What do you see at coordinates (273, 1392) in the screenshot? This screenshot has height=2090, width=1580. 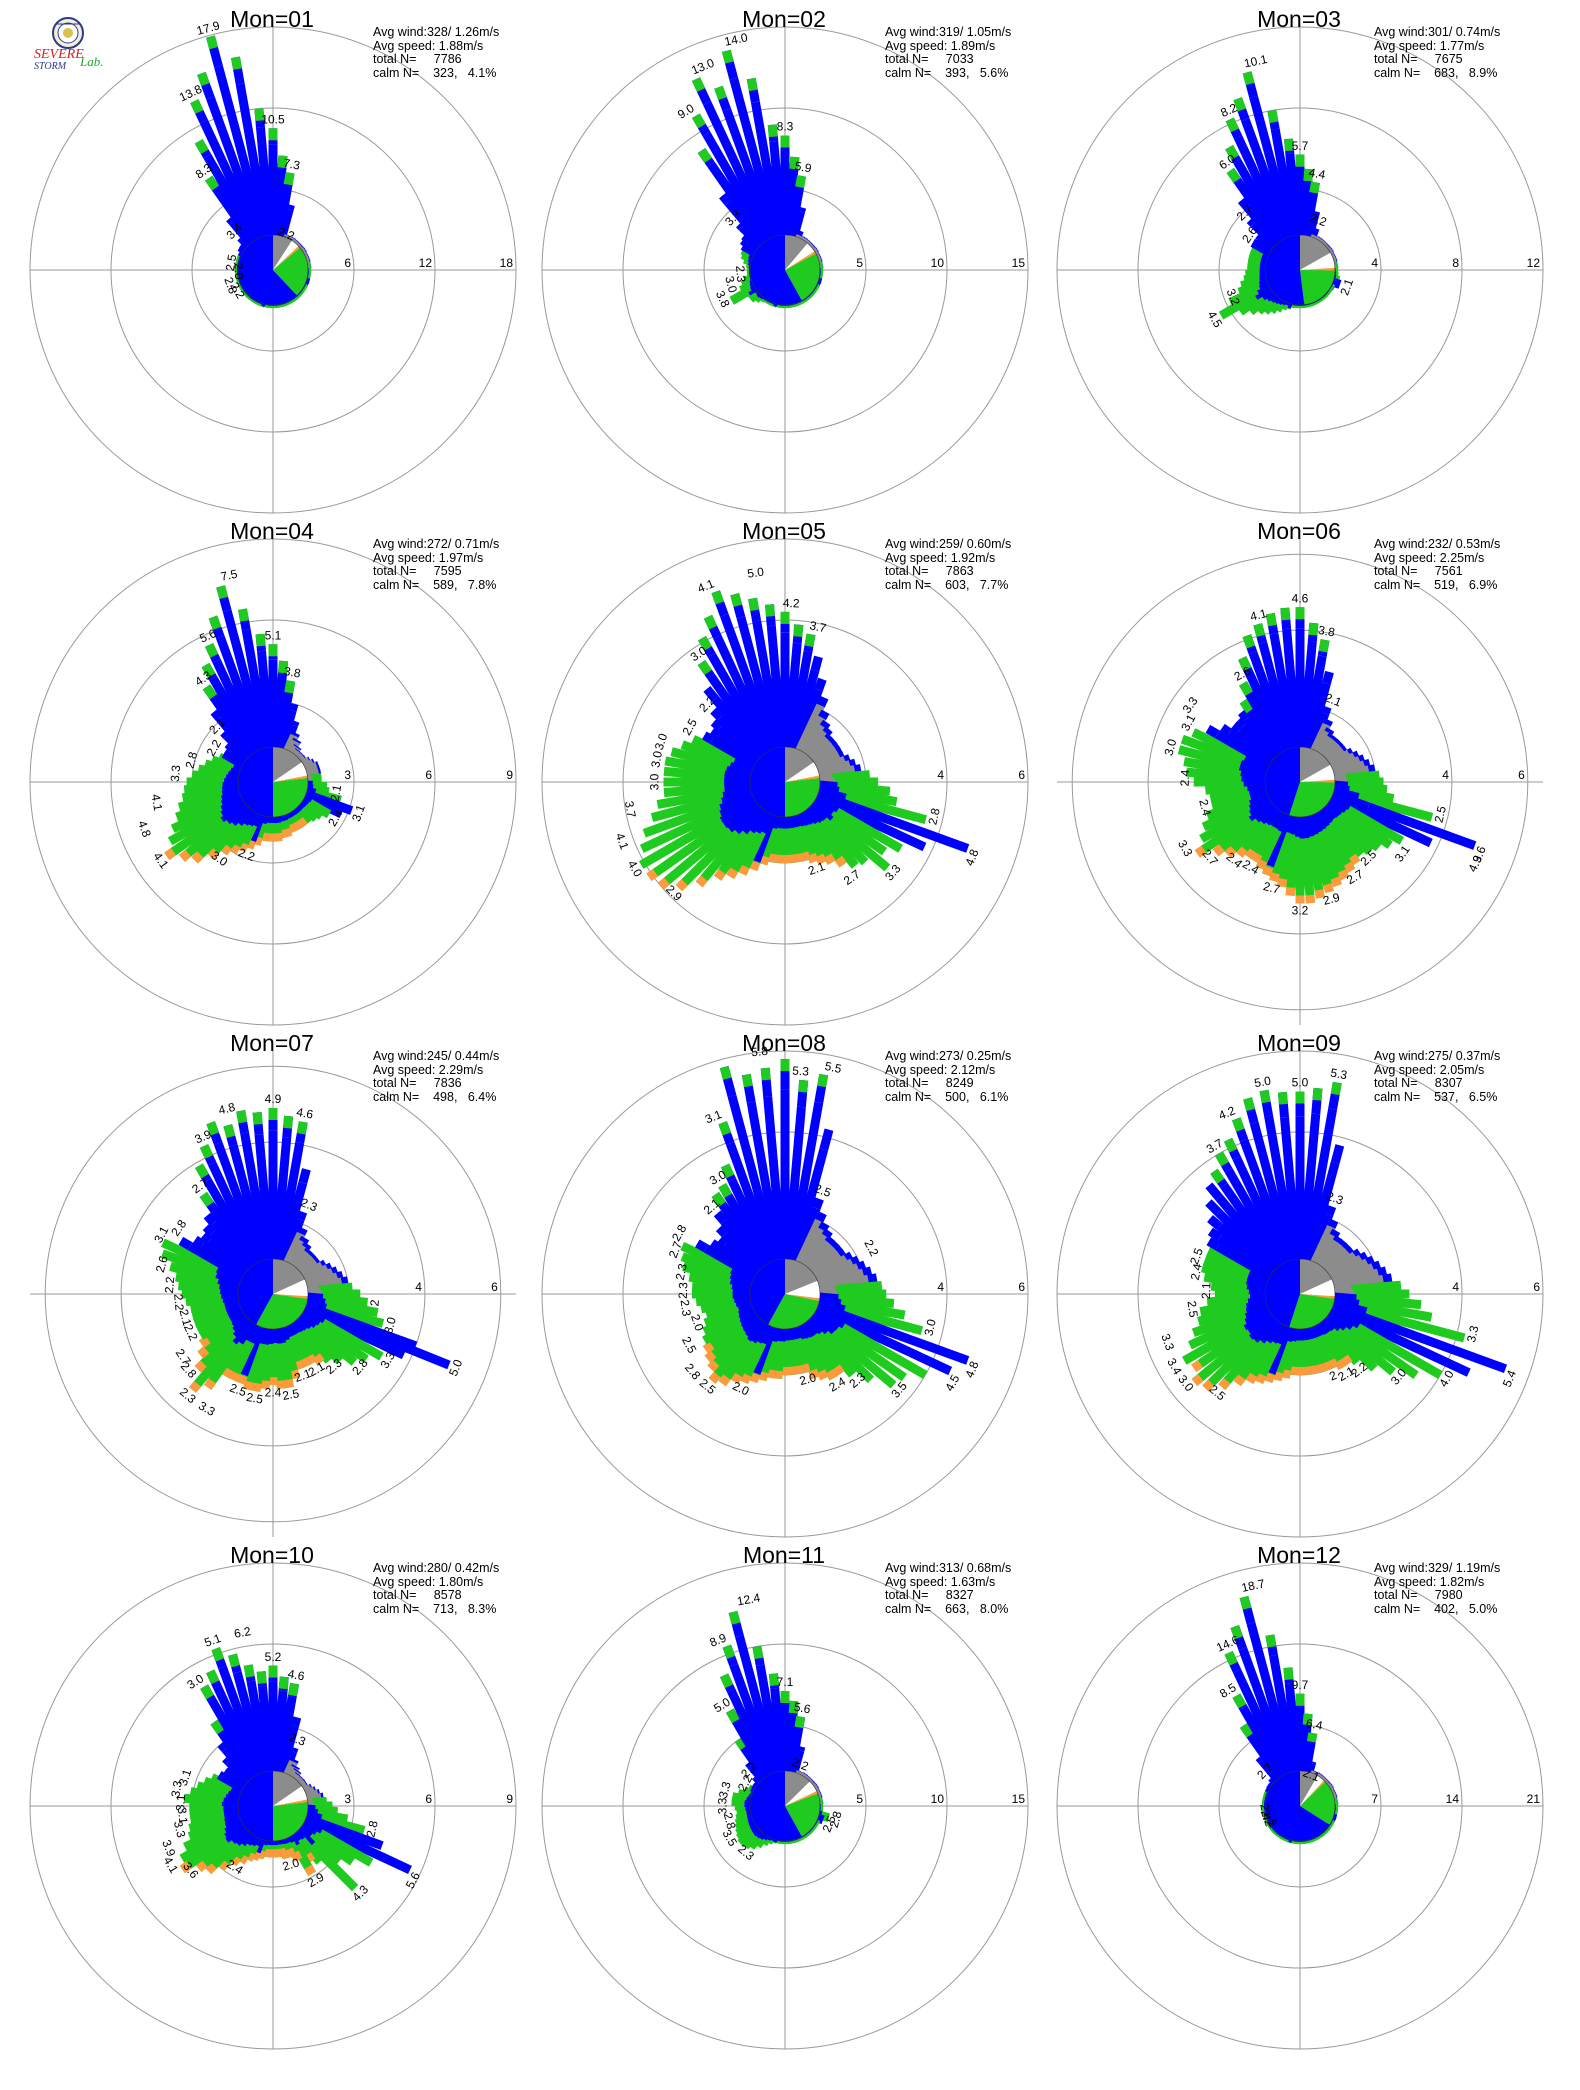 I see `bar-value-label: 2.4` at bounding box center [273, 1392].